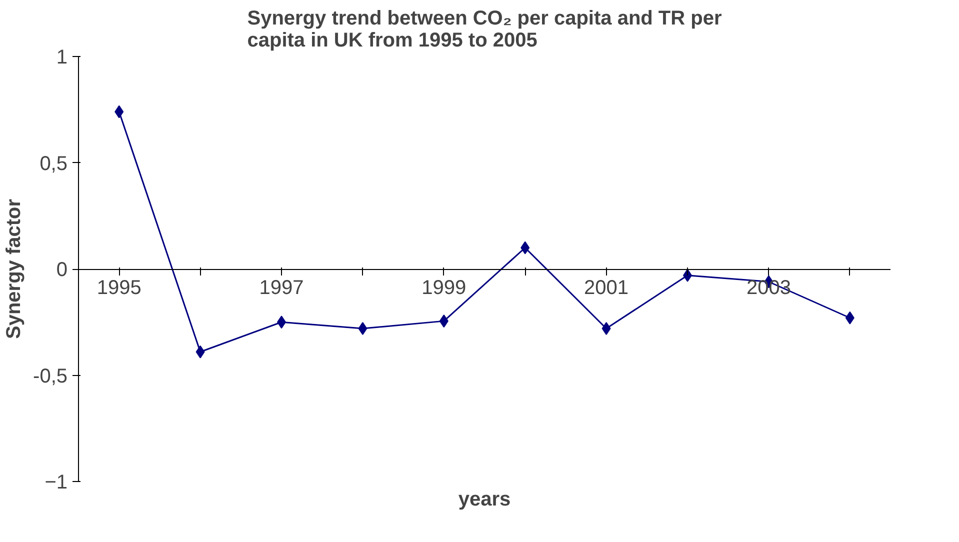 This screenshot has width=959, height=542. What do you see at coordinates (50, 376) in the screenshot?
I see `y-tick-label: -0,5` at bounding box center [50, 376].